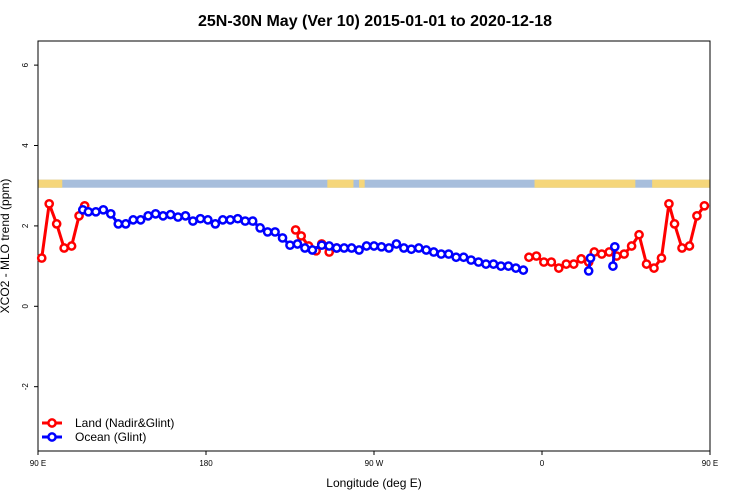 The image size is (750, 500). Describe the element at coordinates (206, 463) in the screenshot. I see `x-tick-label-1: 180` at that location.